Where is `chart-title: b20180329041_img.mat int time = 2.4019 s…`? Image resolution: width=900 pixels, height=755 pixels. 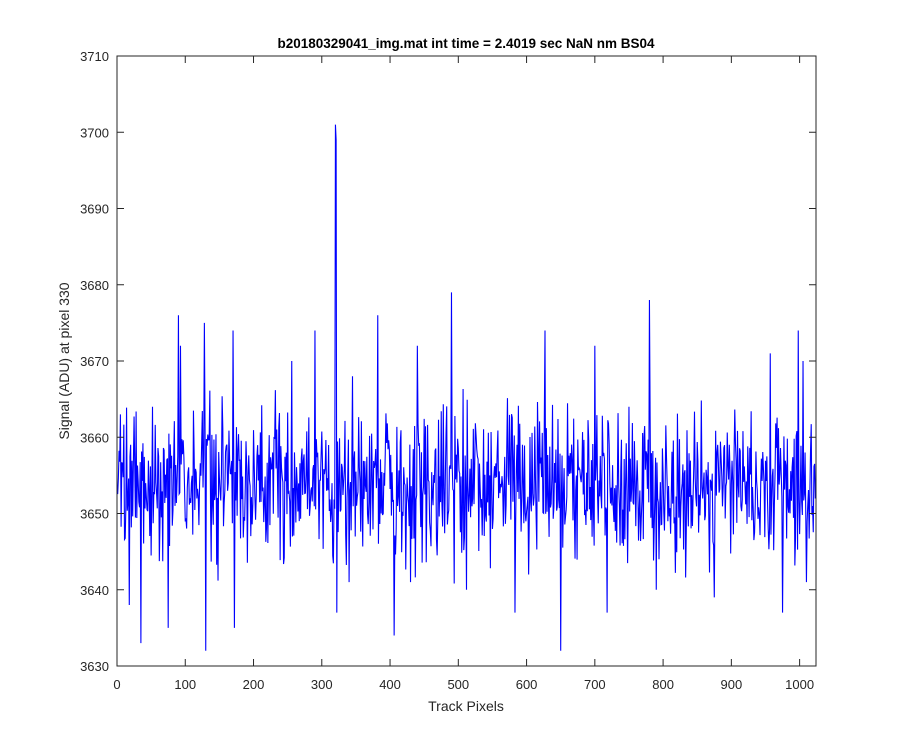 chart-title: b20180329041_img.mat int time = 2.4019 s… is located at coordinates (466, 43).